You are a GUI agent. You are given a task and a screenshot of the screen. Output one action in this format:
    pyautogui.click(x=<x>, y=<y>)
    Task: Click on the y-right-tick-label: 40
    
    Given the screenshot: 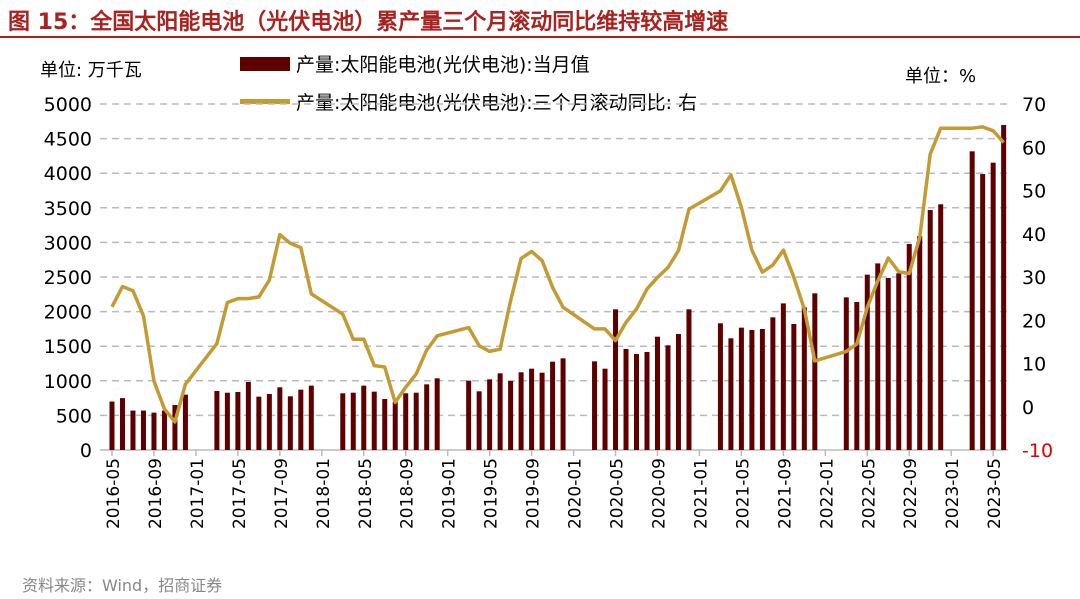 What is the action you would take?
    pyautogui.click(x=1034, y=235)
    